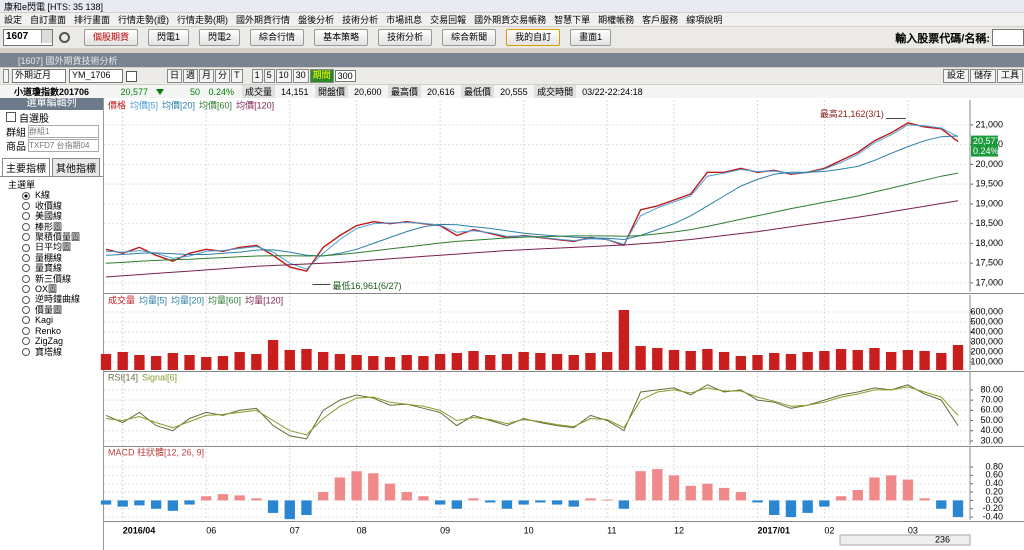 Image resolution: width=1024 pixels, height=550 pixels. What do you see at coordinates (144, 20) in the screenshot?
I see `menu-item: 行情走勢(證)` at bounding box center [144, 20].